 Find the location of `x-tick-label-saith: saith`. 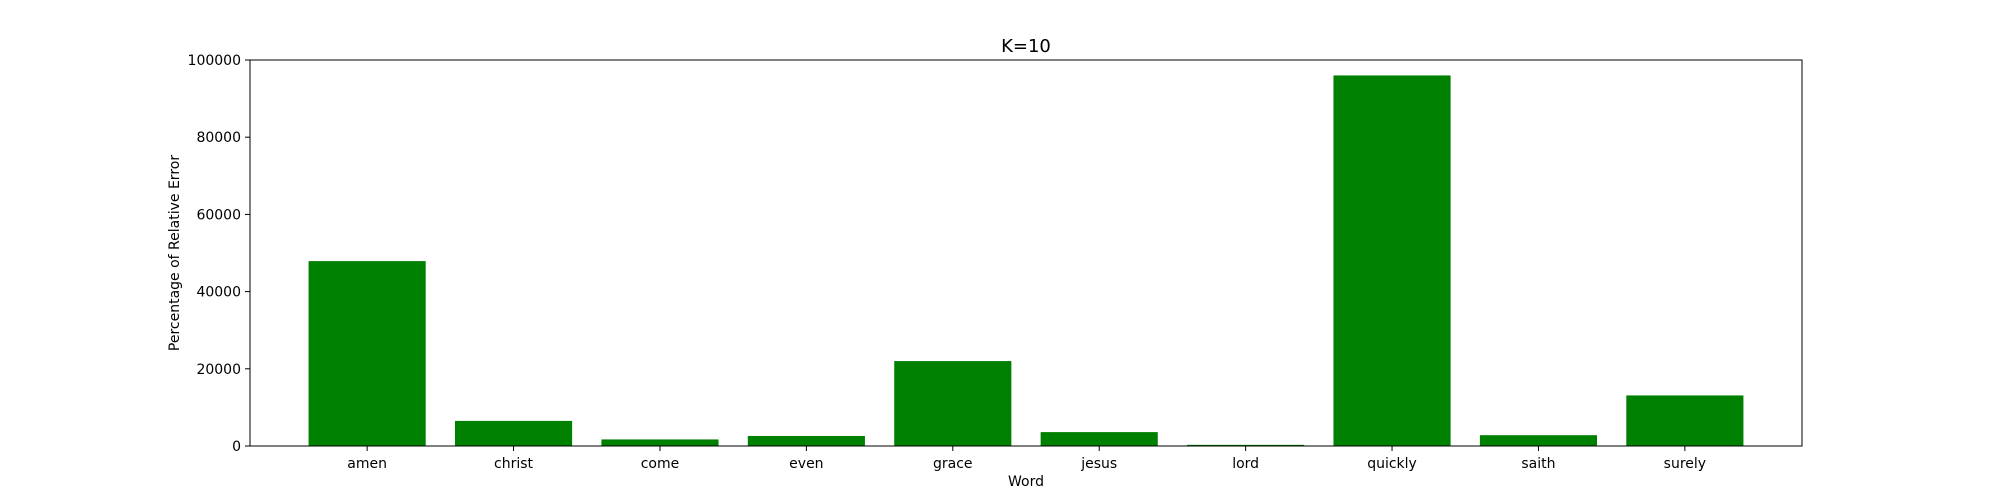

x-tick-label-saith: saith is located at coordinates (1538, 464).